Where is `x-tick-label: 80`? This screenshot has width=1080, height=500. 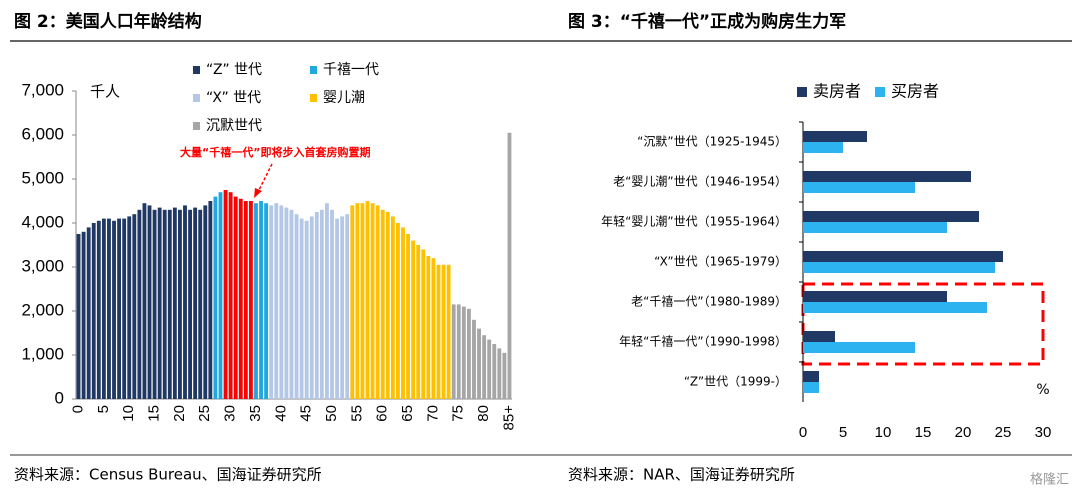 x-tick-label: 80 is located at coordinates (483, 413).